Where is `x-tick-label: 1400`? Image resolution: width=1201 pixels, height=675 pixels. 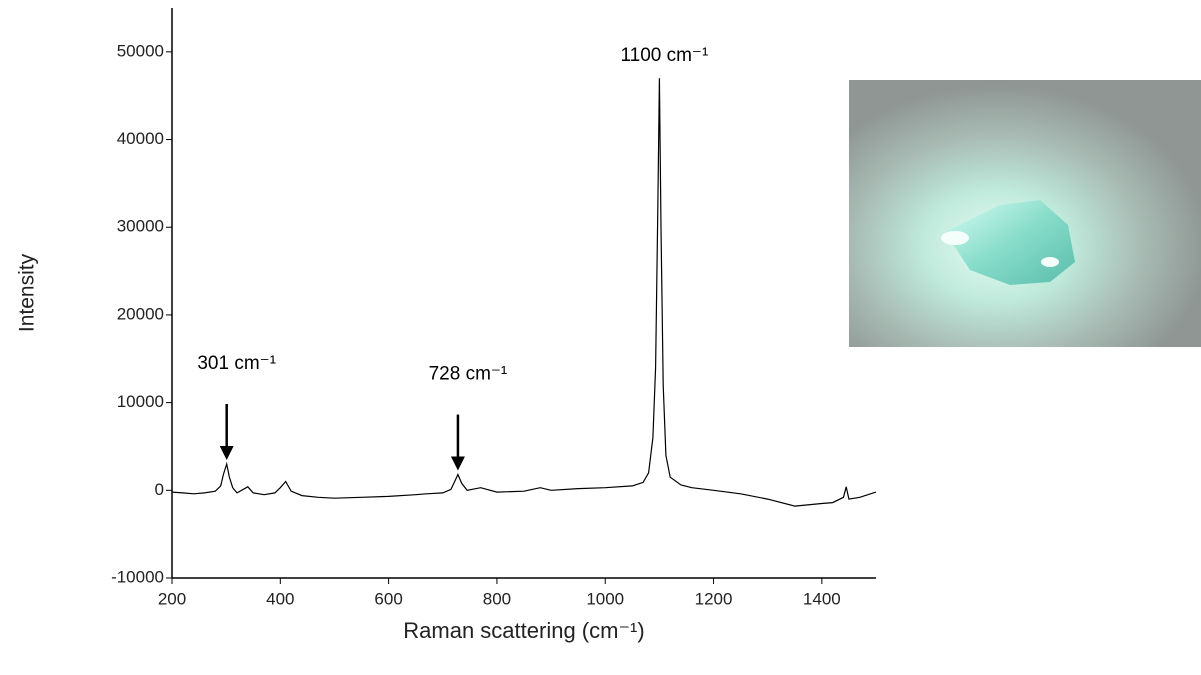
x-tick-label: 1400 is located at coordinates (822, 598).